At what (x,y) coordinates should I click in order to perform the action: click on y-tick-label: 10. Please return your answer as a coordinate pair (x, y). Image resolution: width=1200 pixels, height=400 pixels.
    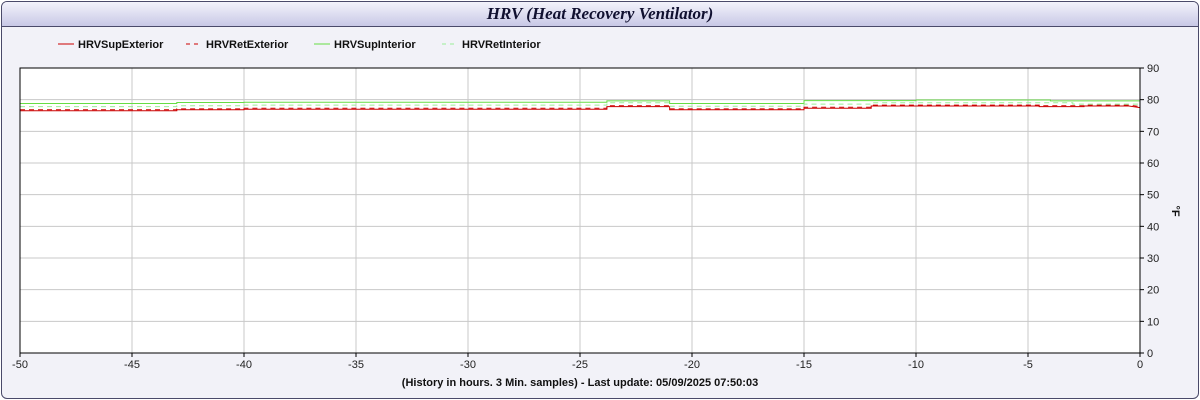
    Looking at the image, I should click on (1153, 322).